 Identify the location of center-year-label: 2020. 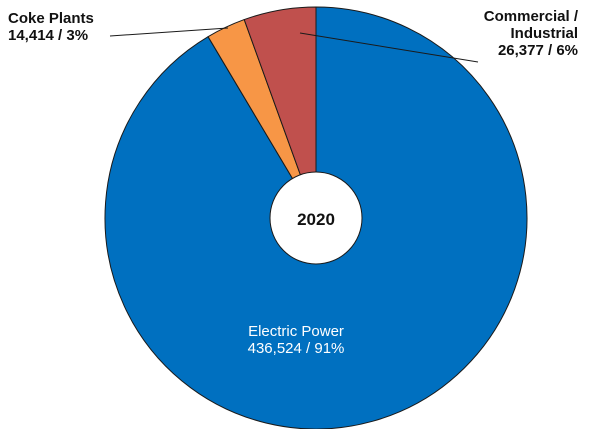
(316, 219).